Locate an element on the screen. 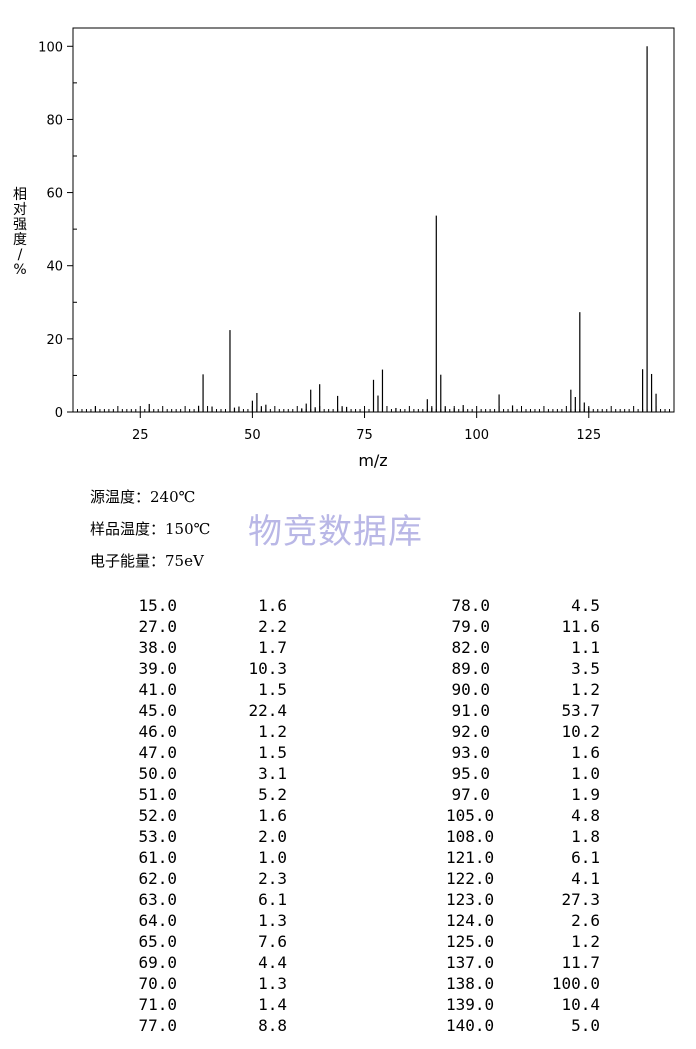  peak-mz: 105.0 is located at coordinates (470, 815).